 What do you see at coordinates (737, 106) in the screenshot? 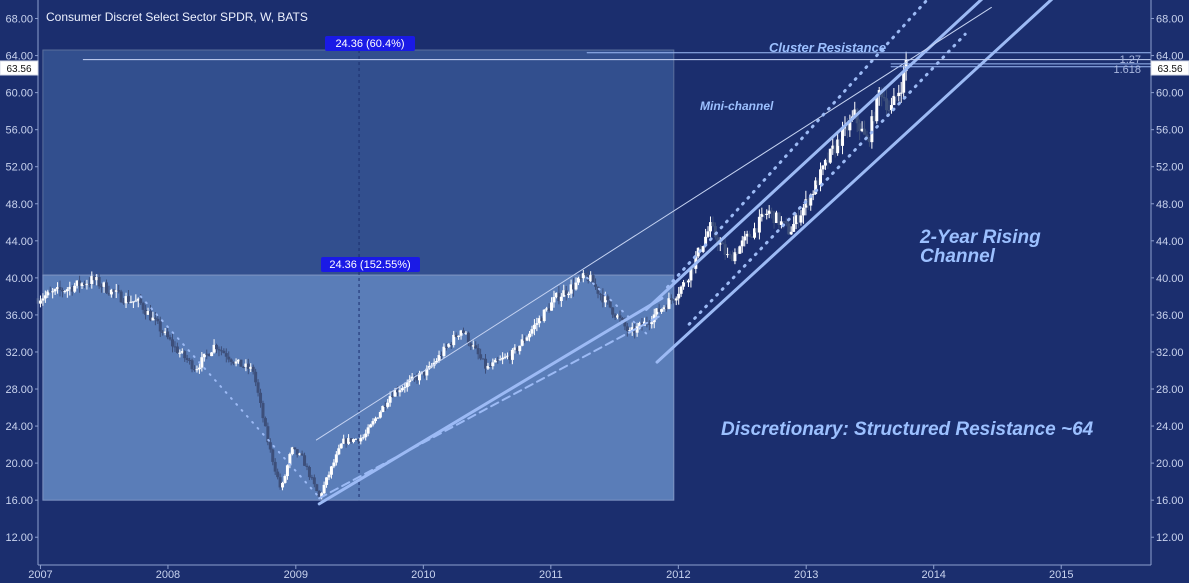
I see `annotation-mini-channel: Mini-channel` at bounding box center [737, 106].